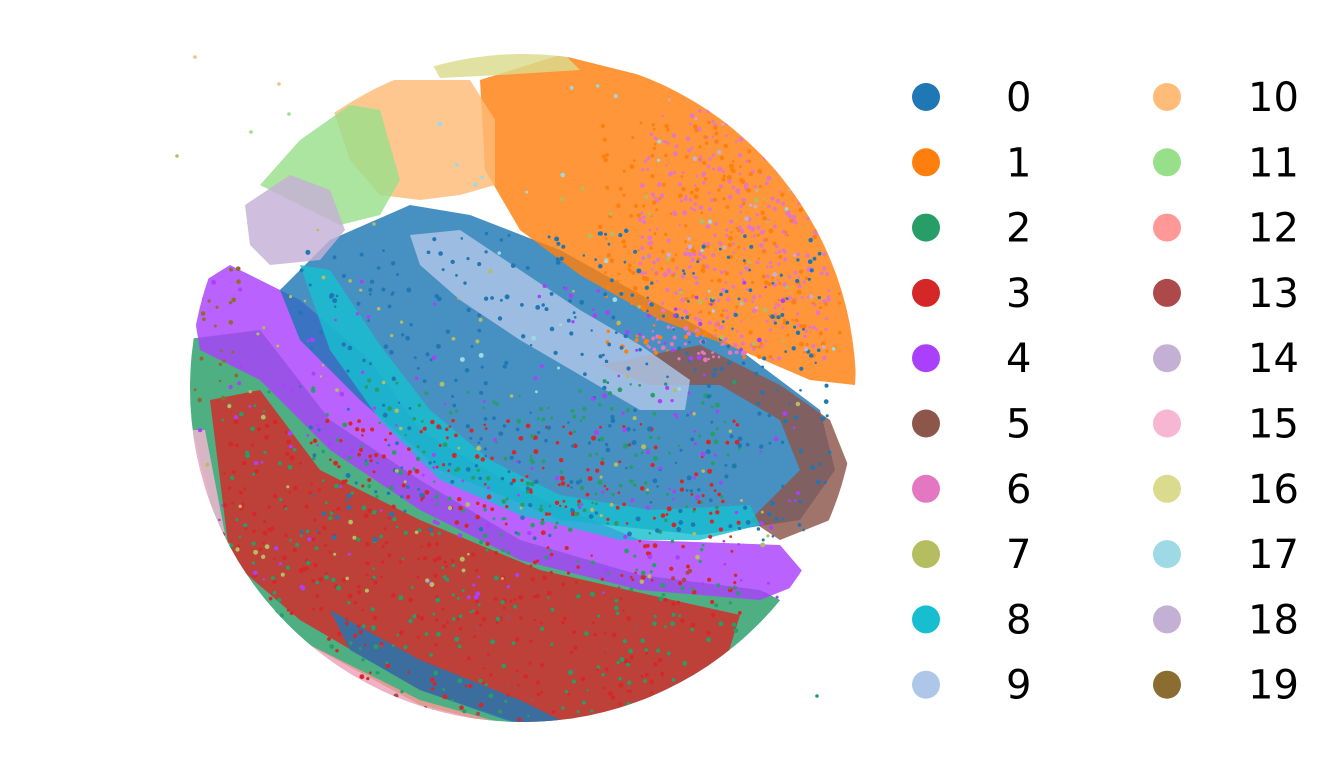 This screenshot has width=1341, height=779. Describe the element at coordinates (971, 359) in the screenshot. I see `legend-entry-4: 4` at that location.